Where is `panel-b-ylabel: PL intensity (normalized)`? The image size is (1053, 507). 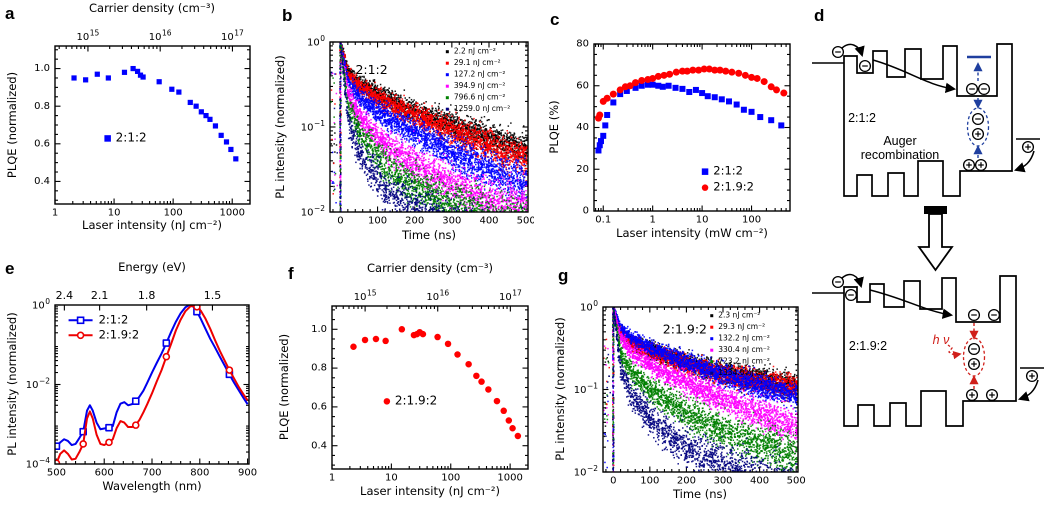 panel-b-ylabel: PL intensity (normalized) is located at coordinates (280, 127).